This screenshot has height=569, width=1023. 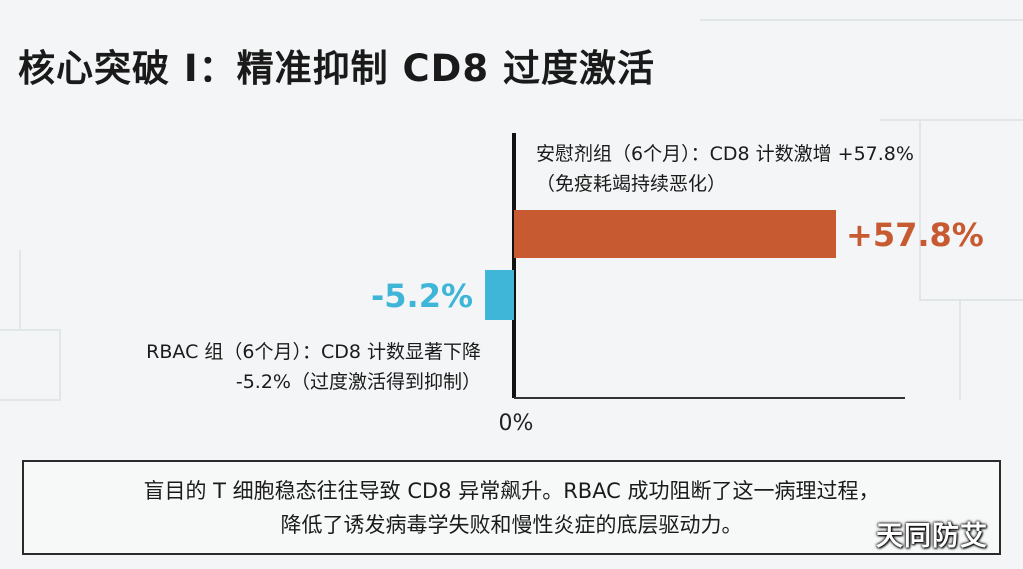 I want to click on watermark-logo: 天同防艾, so click(x=932, y=536).